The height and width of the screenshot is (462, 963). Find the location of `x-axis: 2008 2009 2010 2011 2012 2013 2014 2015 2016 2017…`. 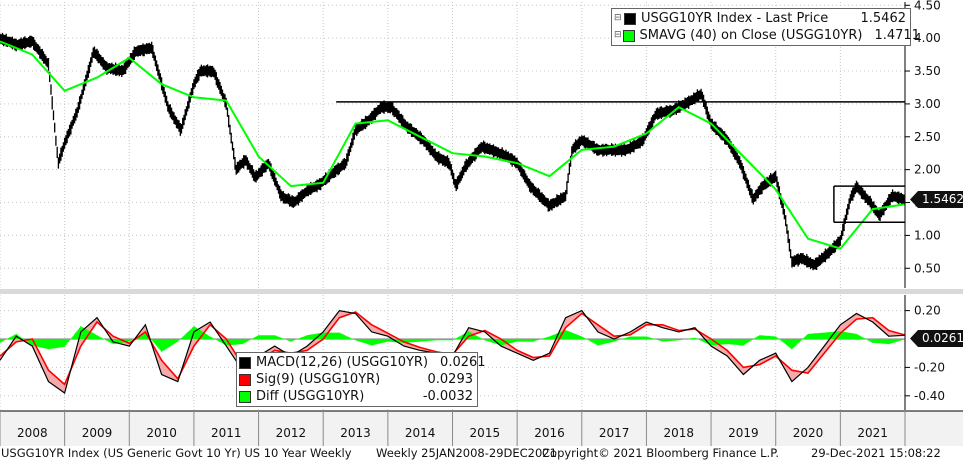

x-axis: 2008 2009 2010 2011 2012 2013 2014 2015 2016 2017… is located at coordinates (481, 428).